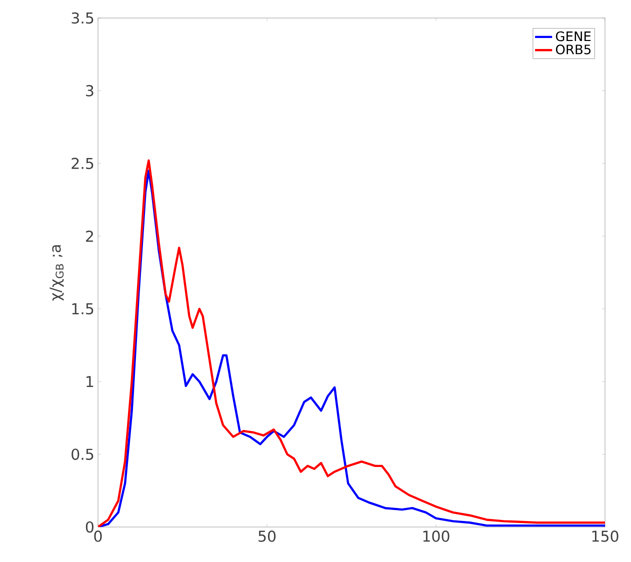 The height and width of the screenshot is (562, 631). Describe the element at coordinates (436, 536) in the screenshot. I see `x-tick-label: 100` at that location.